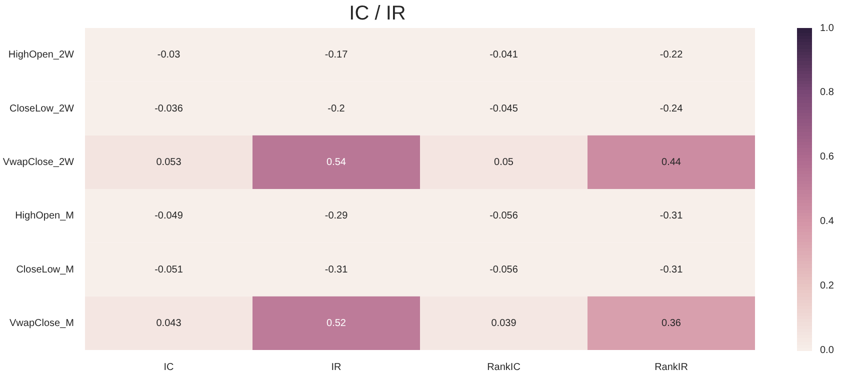 This screenshot has width=841, height=378. I want to click on y-tick-label: VwapClose_M, so click(42, 323).